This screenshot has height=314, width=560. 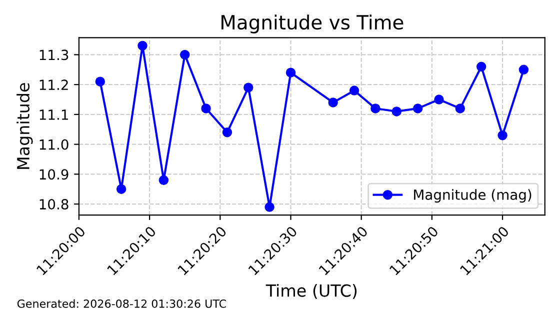 What do you see at coordinates (54, 85) in the screenshot?
I see `y-tick-label: 11.2` at bounding box center [54, 85].